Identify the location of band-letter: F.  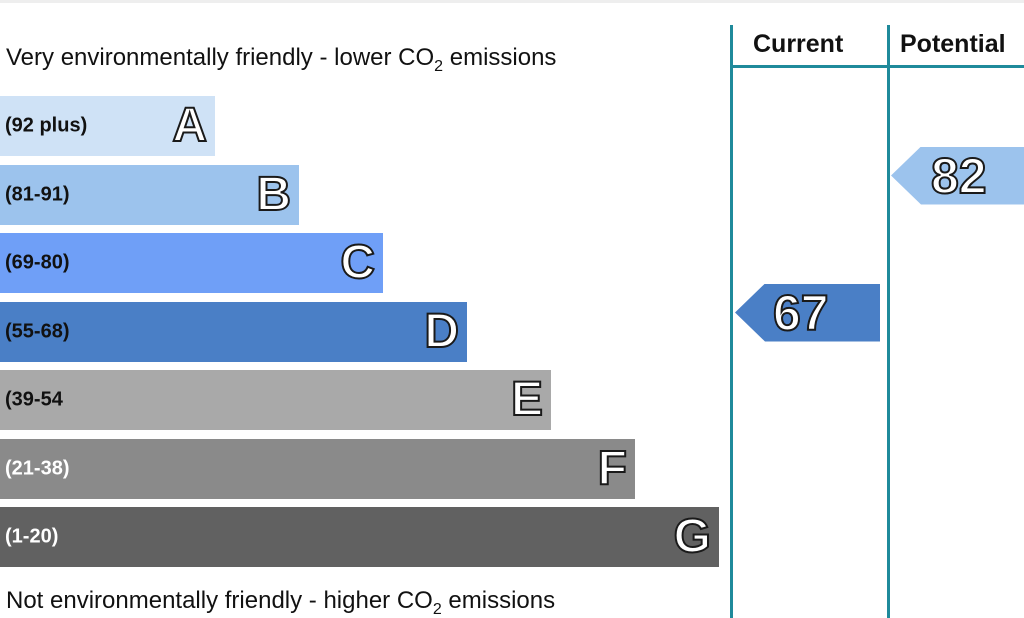
(612, 468).